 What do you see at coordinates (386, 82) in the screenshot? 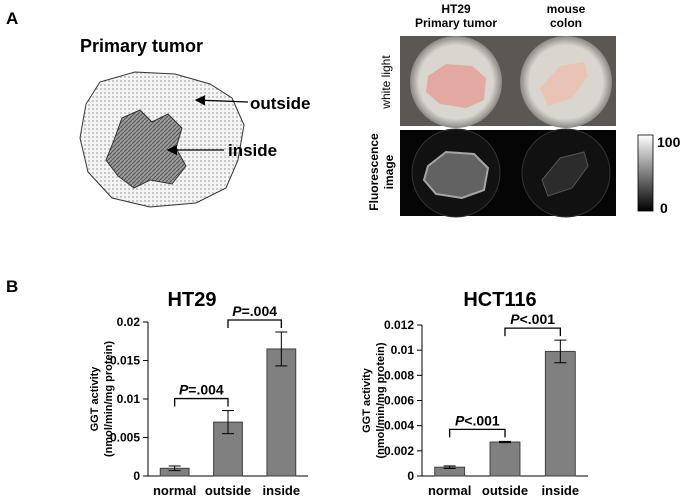
I see `row-label: white light` at bounding box center [386, 82].